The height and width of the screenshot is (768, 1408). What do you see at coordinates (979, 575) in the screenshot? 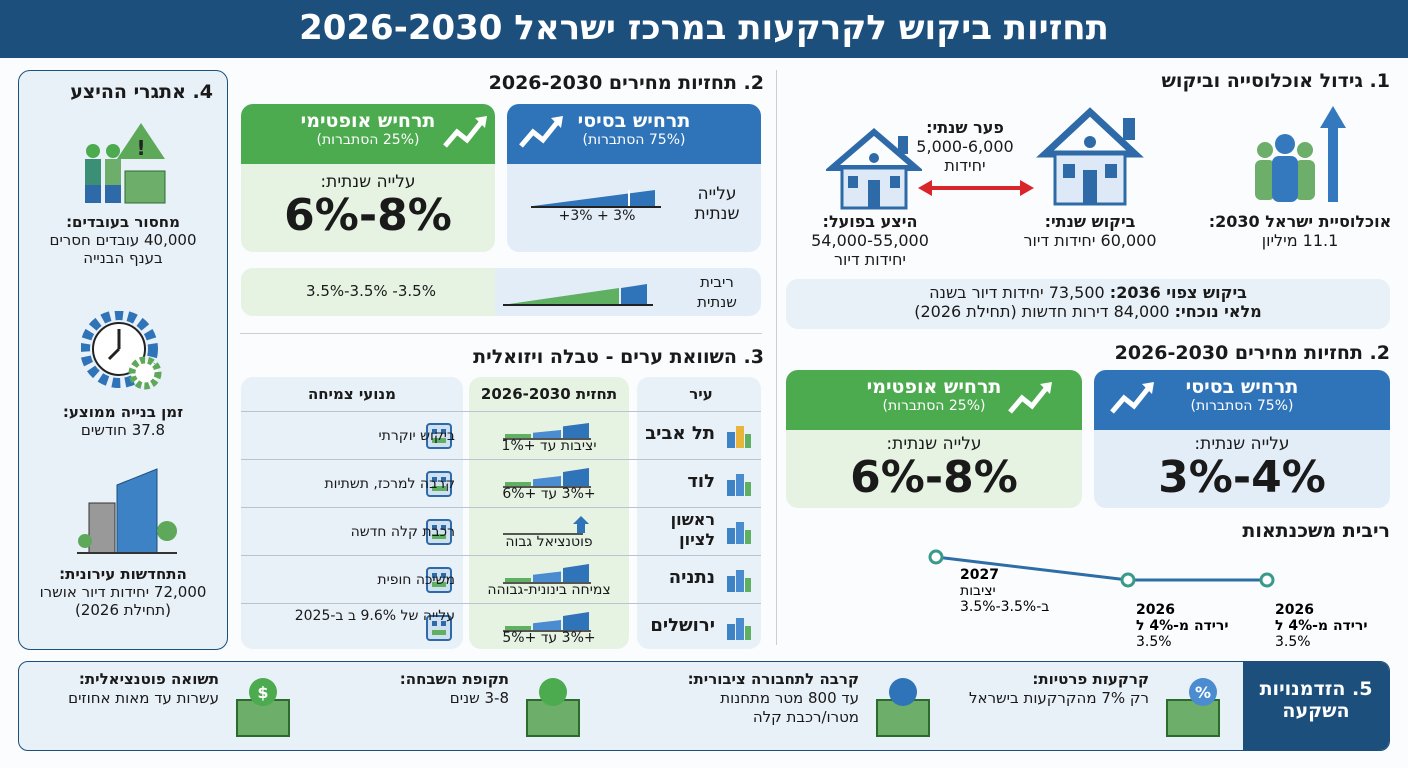
I see `mortgage-label-year: 2027` at bounding box center [979, 575].